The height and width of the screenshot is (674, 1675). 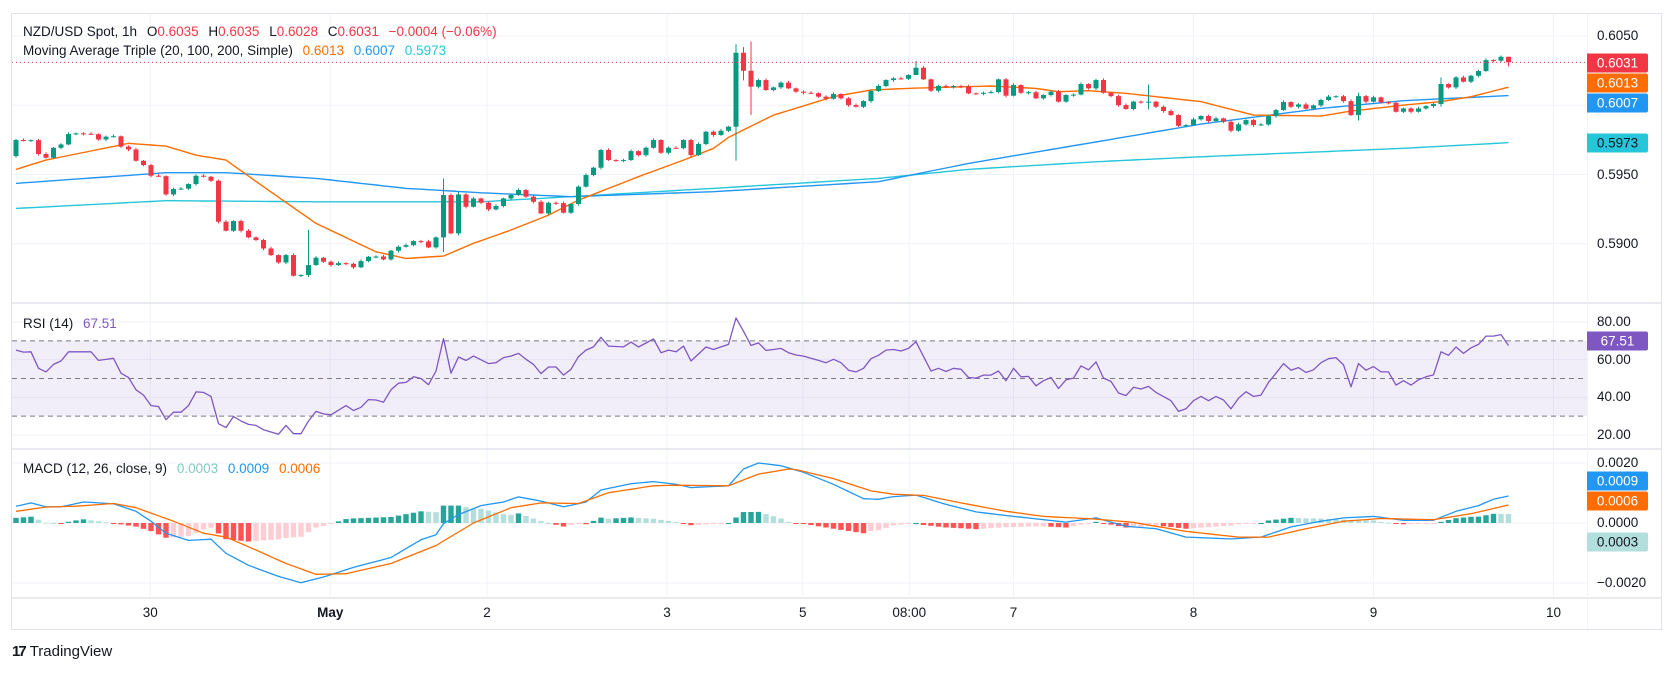 I want to click on rsi-title: RSI (14), so click(x=48, y=323).